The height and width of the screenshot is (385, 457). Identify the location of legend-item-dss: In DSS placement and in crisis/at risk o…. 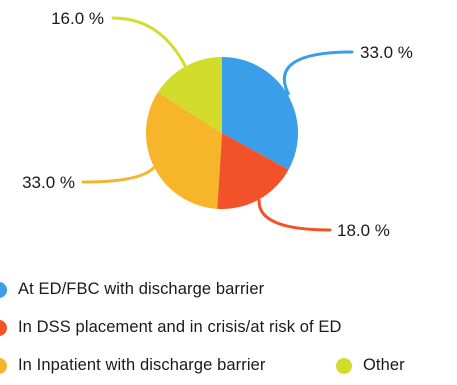
(171, 327).